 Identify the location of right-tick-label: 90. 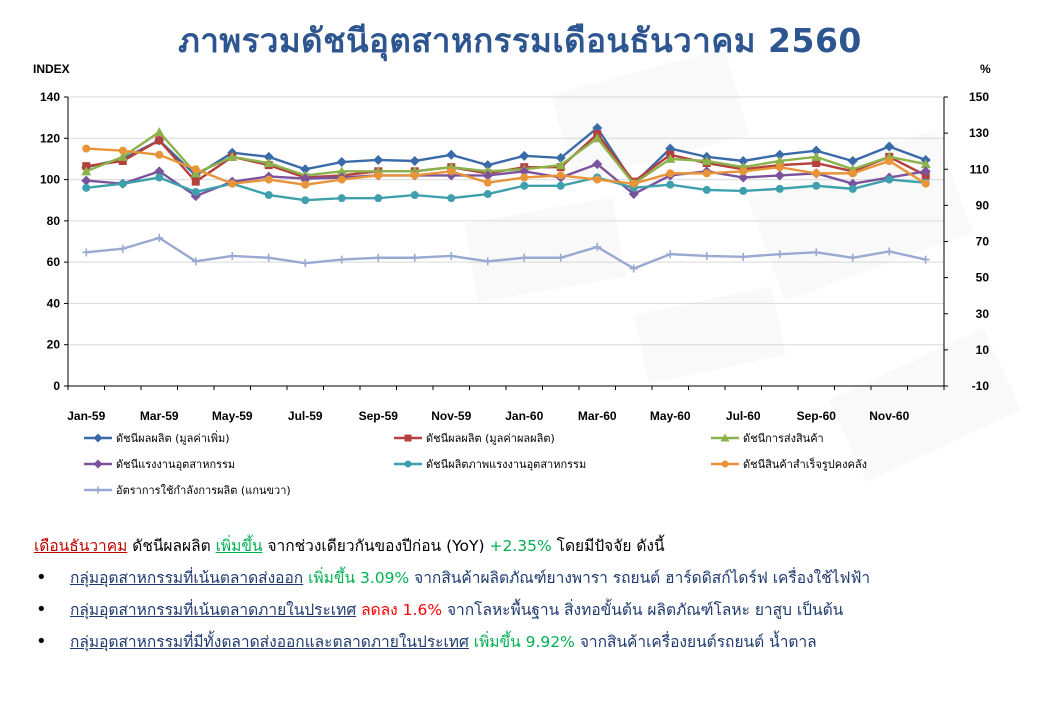
(983, 205).